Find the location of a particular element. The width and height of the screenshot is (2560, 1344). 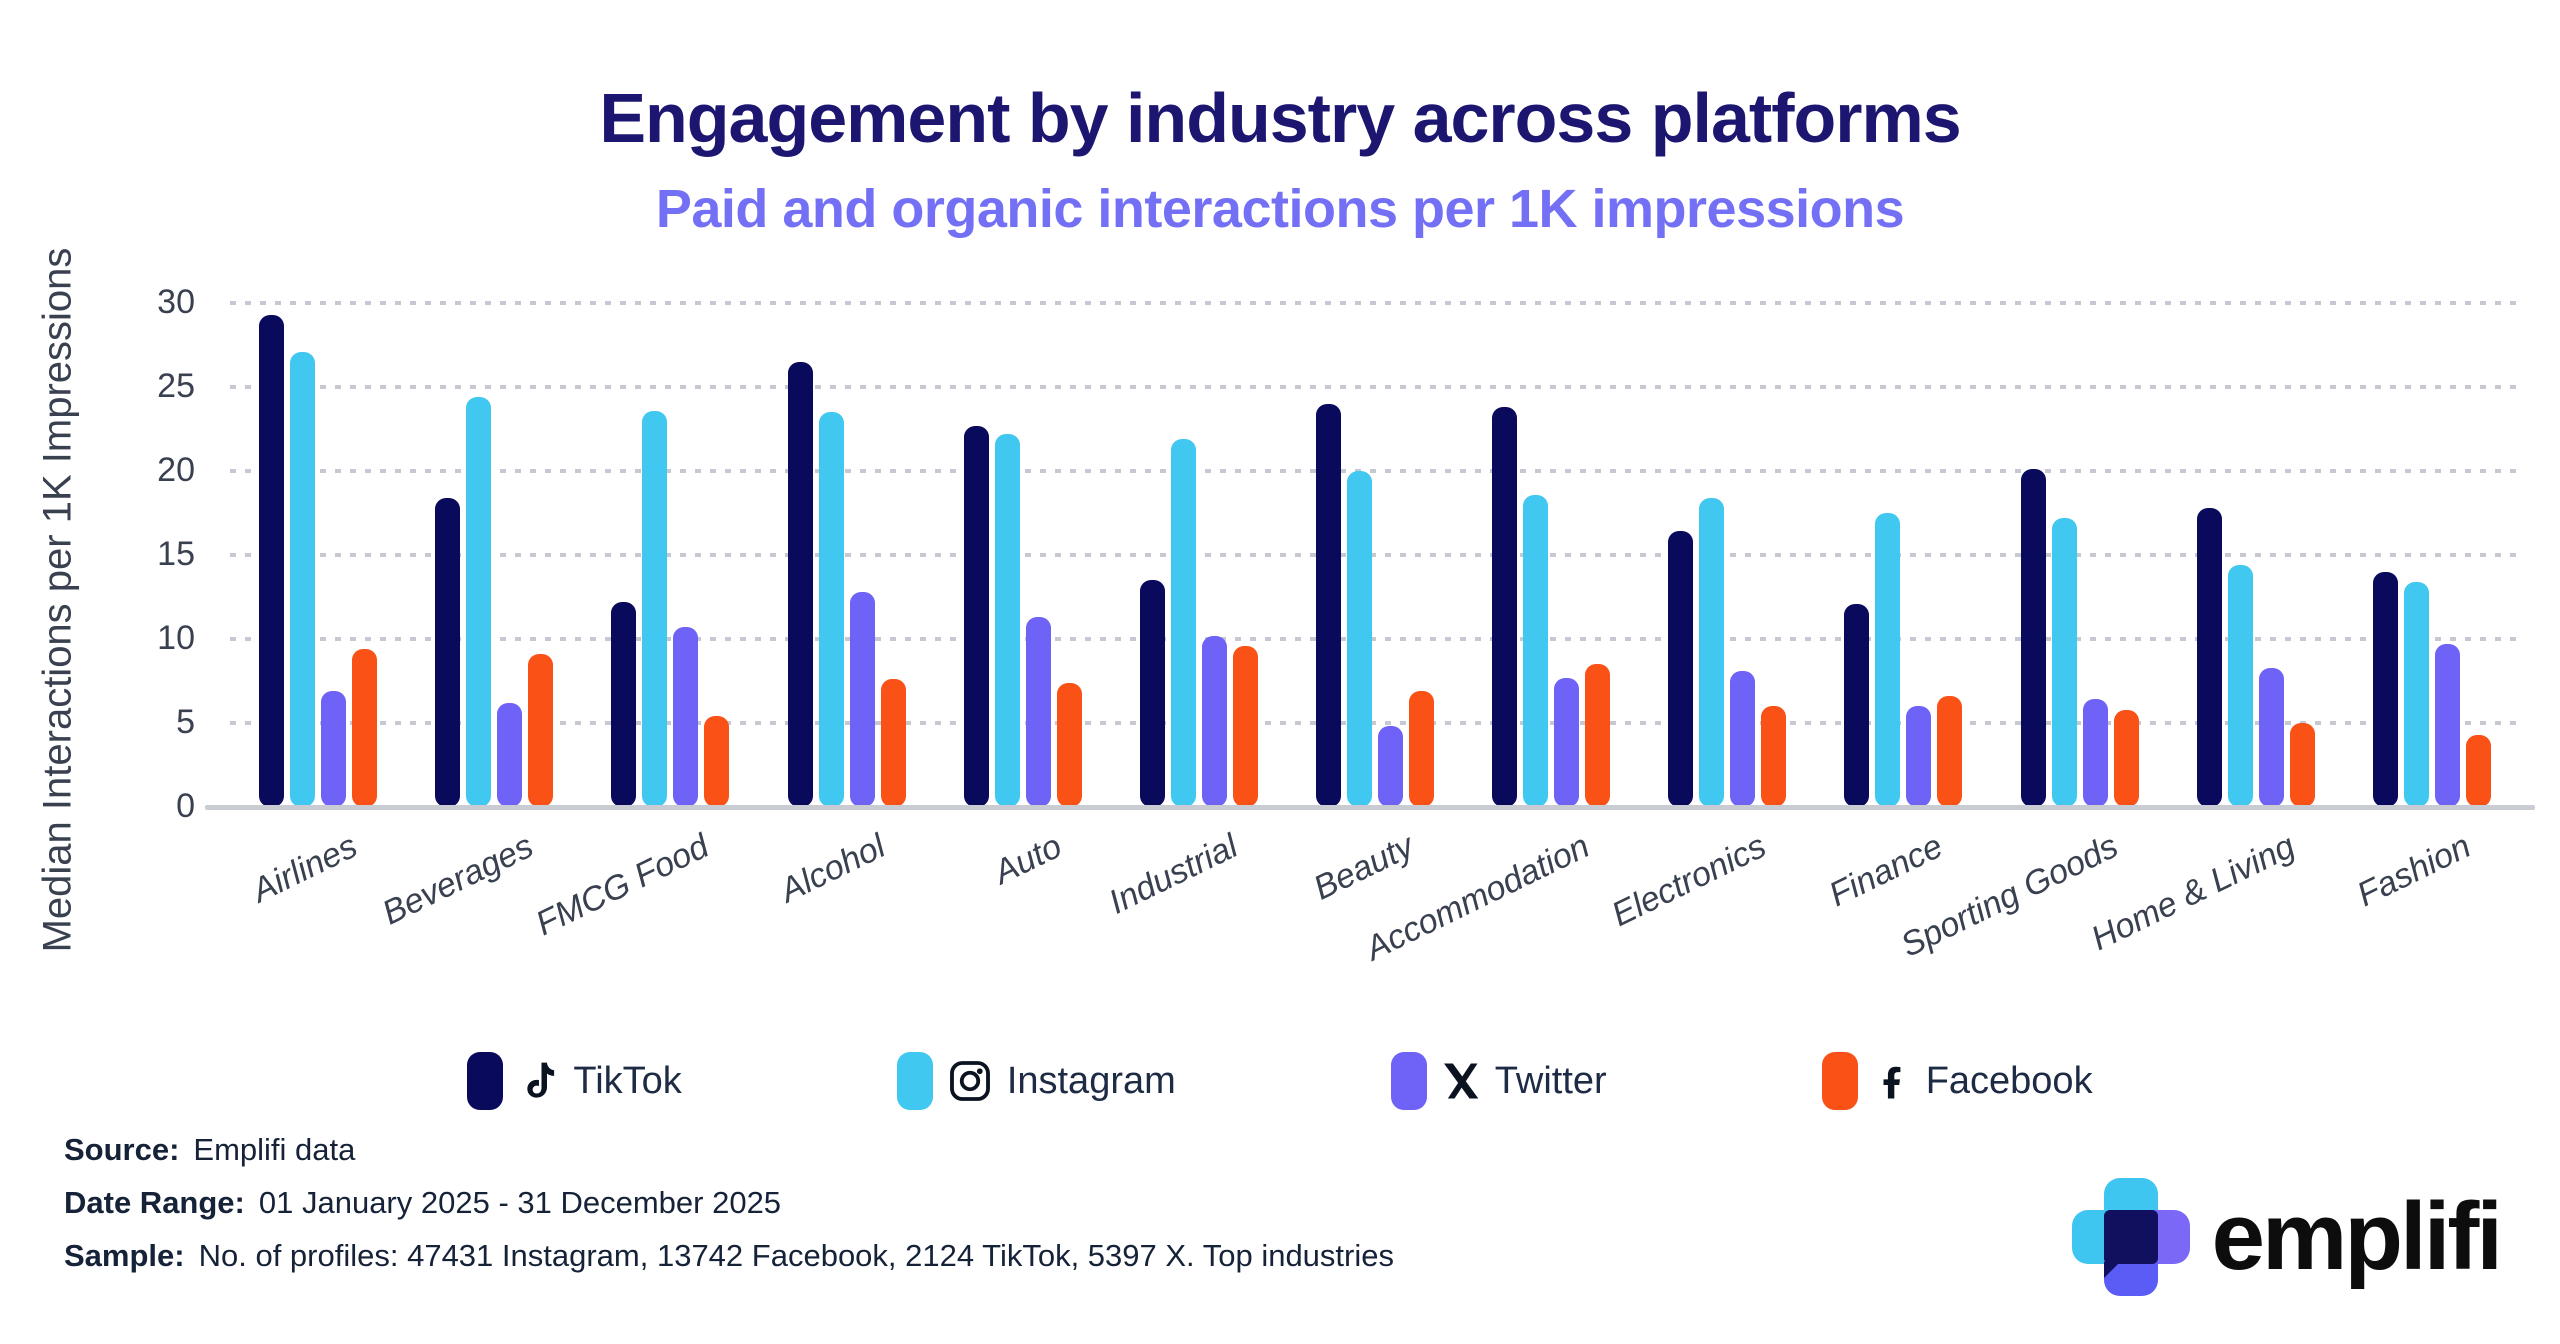

y-tick-label-30: 30 is located at coordinates (176, 302).